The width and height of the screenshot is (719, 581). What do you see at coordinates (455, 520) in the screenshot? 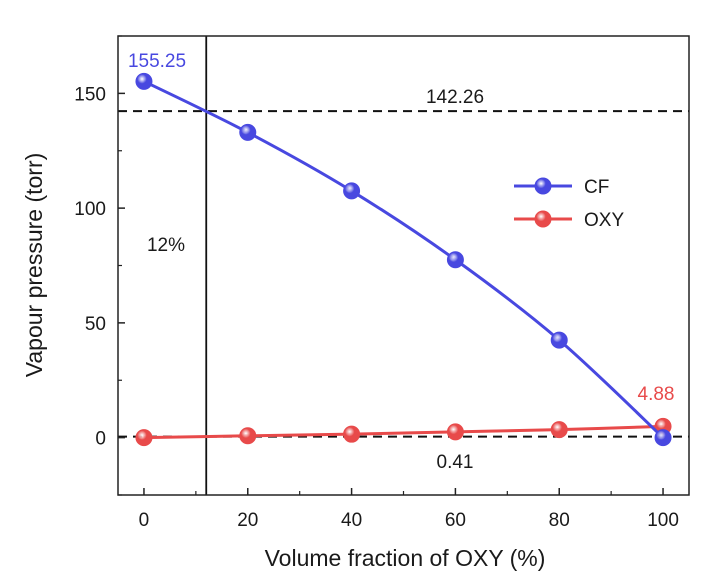
I see `x-tick-label: 60` at bounding box center [455, 520].